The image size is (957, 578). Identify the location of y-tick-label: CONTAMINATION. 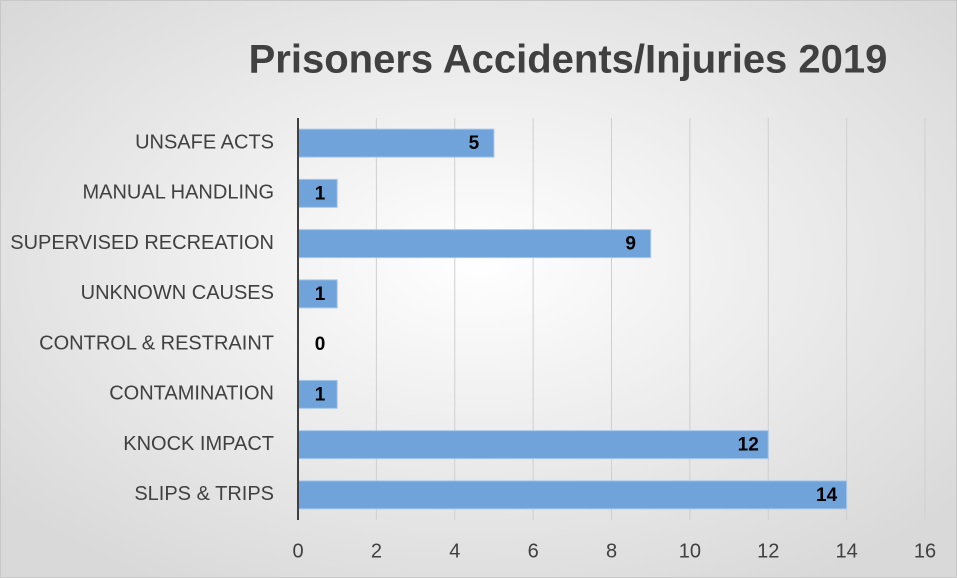
(191, 394).